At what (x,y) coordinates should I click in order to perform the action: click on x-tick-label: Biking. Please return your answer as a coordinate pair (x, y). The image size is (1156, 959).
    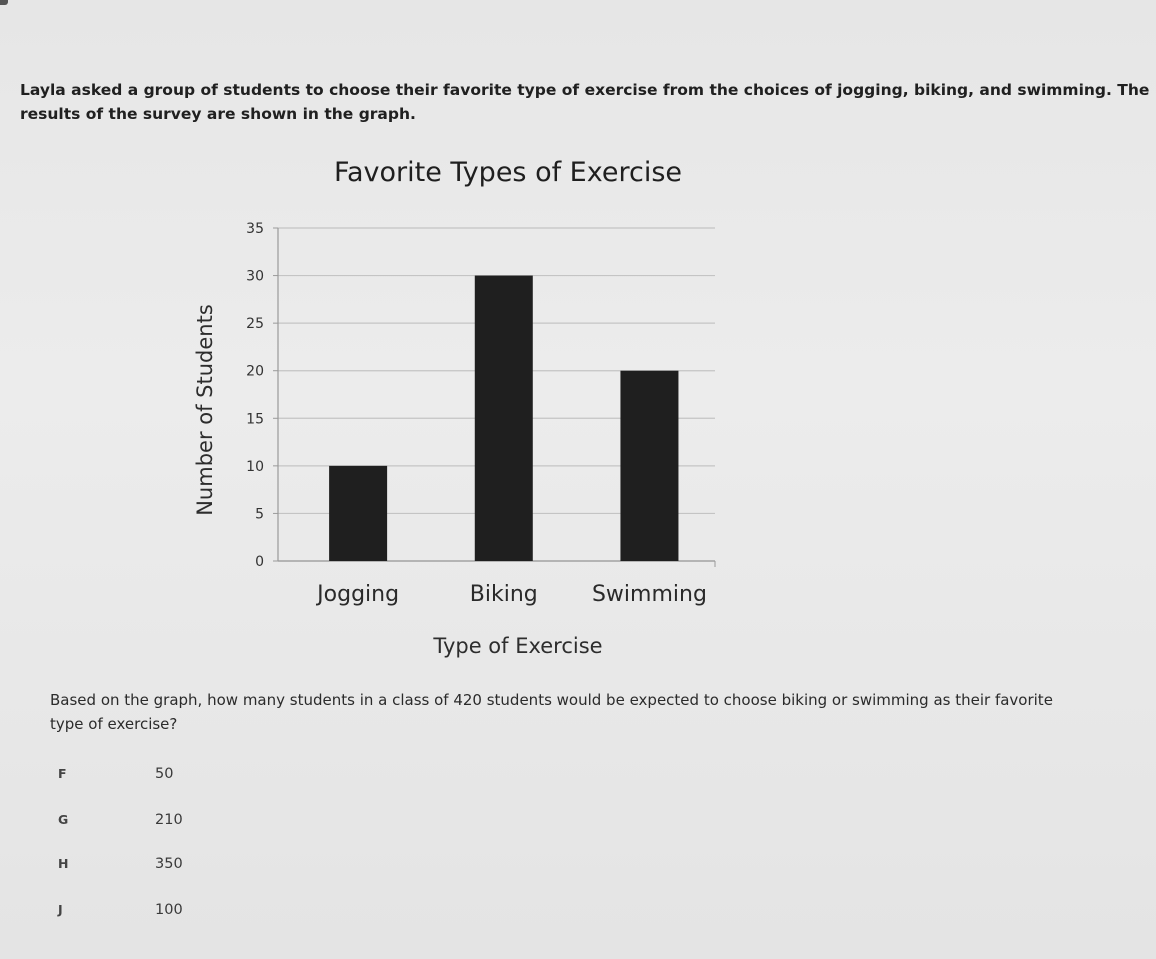
    Looking at the image, I should click on (504, 594).